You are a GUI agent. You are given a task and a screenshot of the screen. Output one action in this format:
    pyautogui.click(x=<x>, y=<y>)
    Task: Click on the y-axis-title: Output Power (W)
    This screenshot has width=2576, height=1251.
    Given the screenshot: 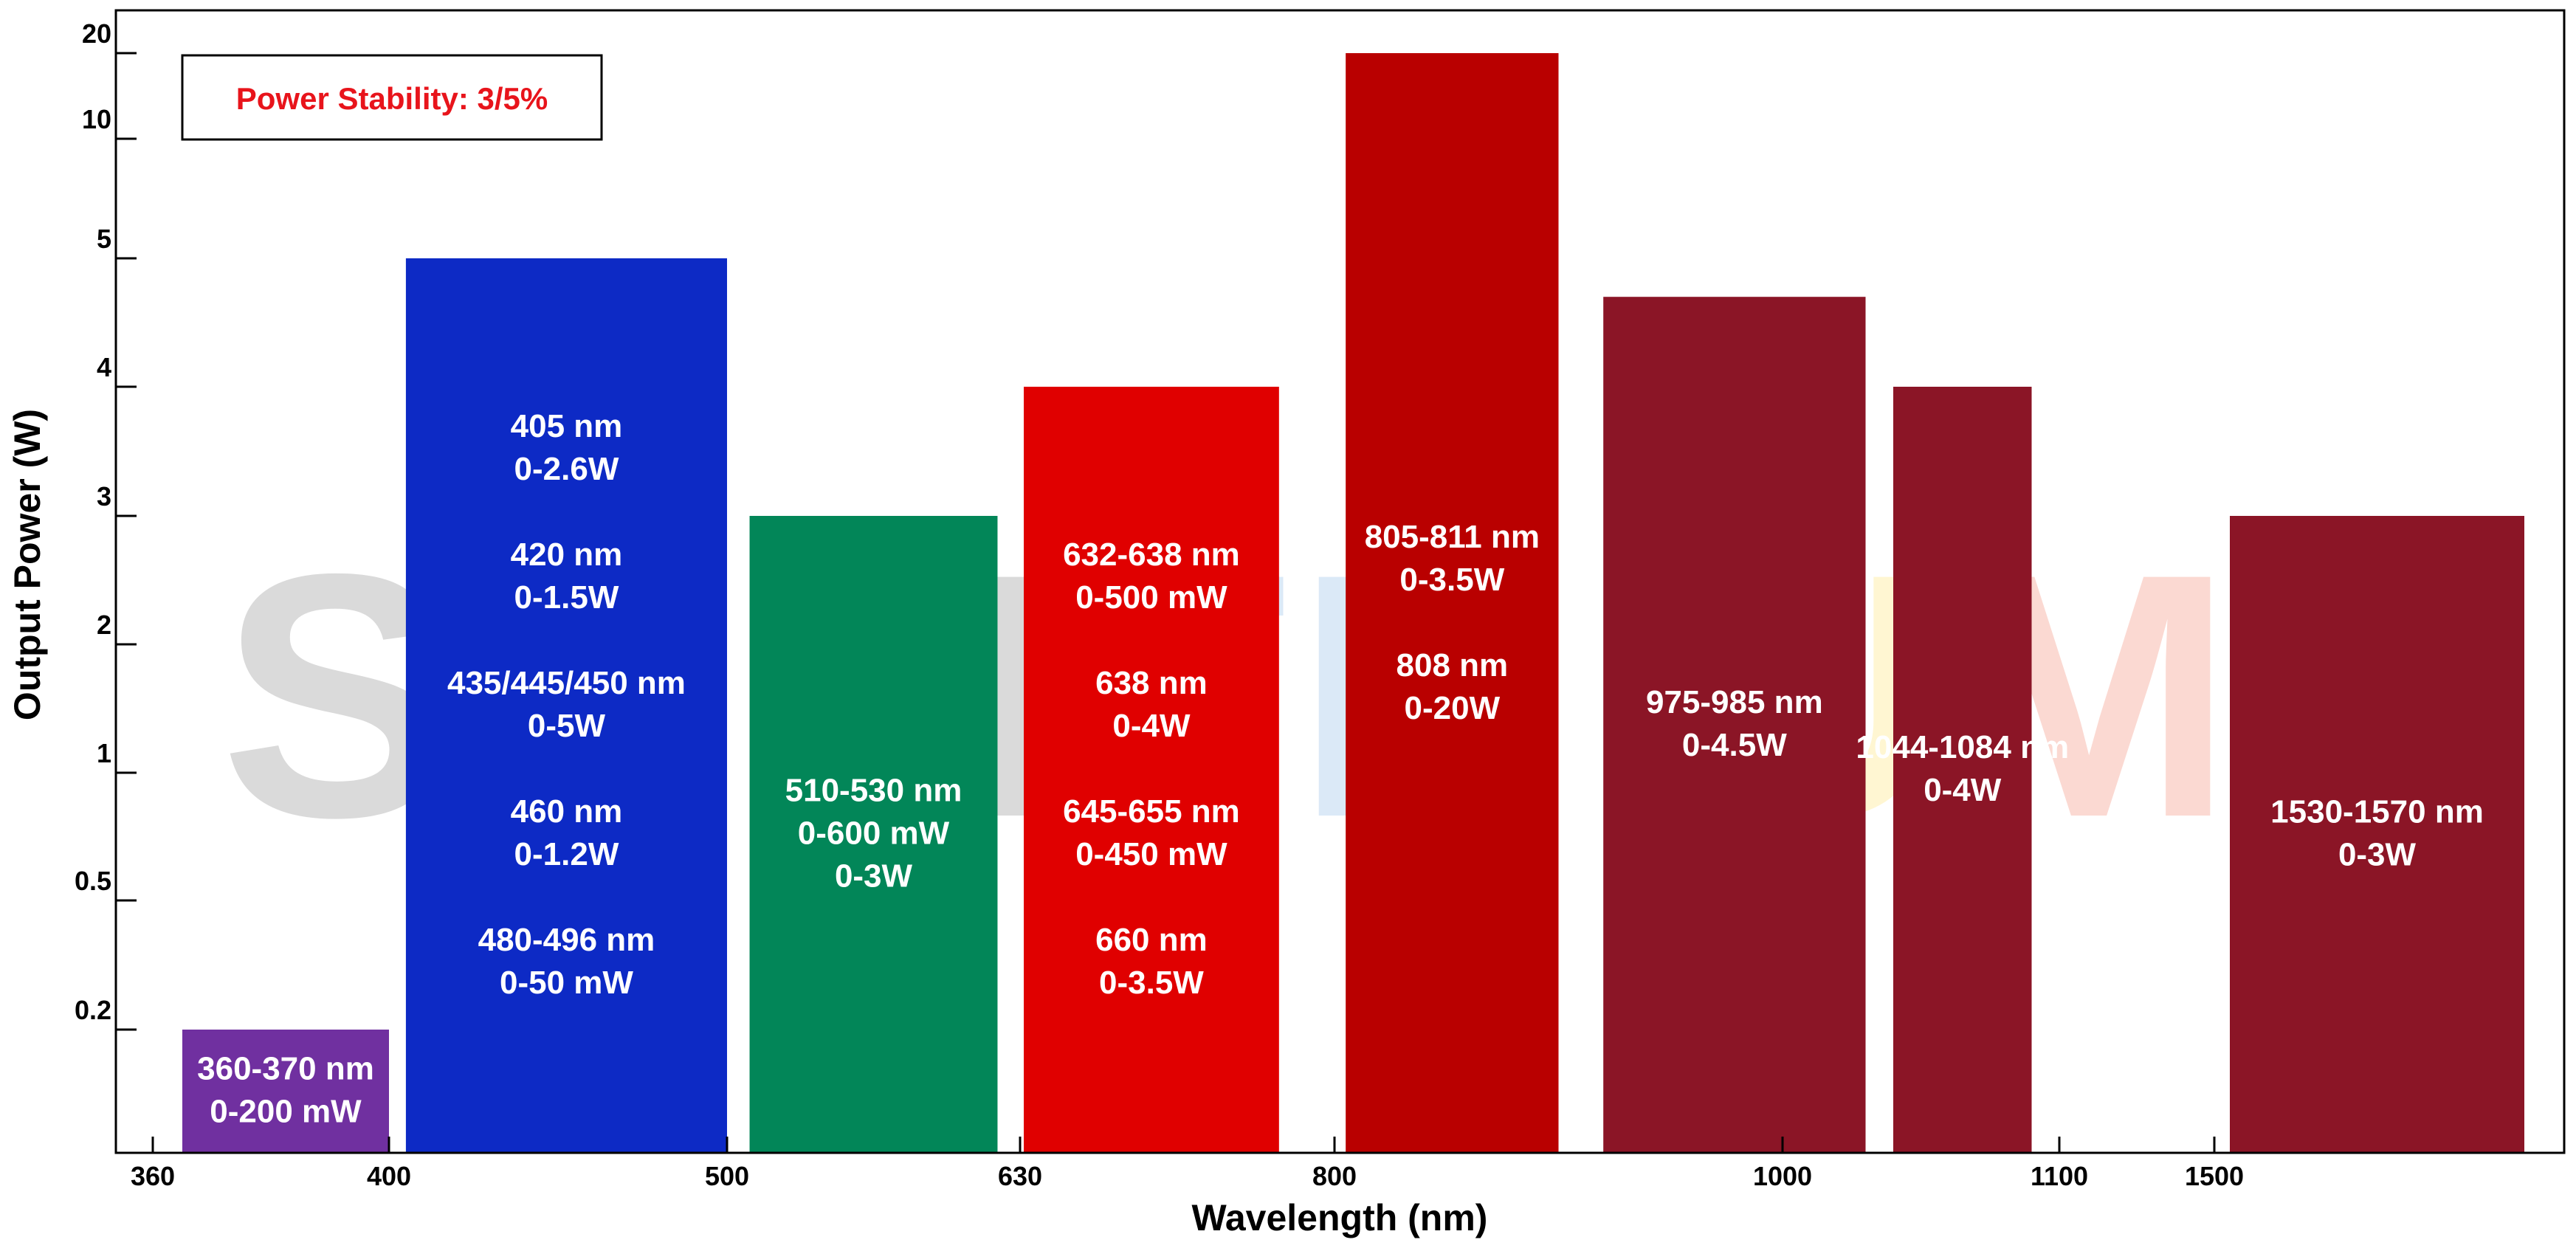 What is the action you would take?
    pyautogui.click(x=27, y=564)
    